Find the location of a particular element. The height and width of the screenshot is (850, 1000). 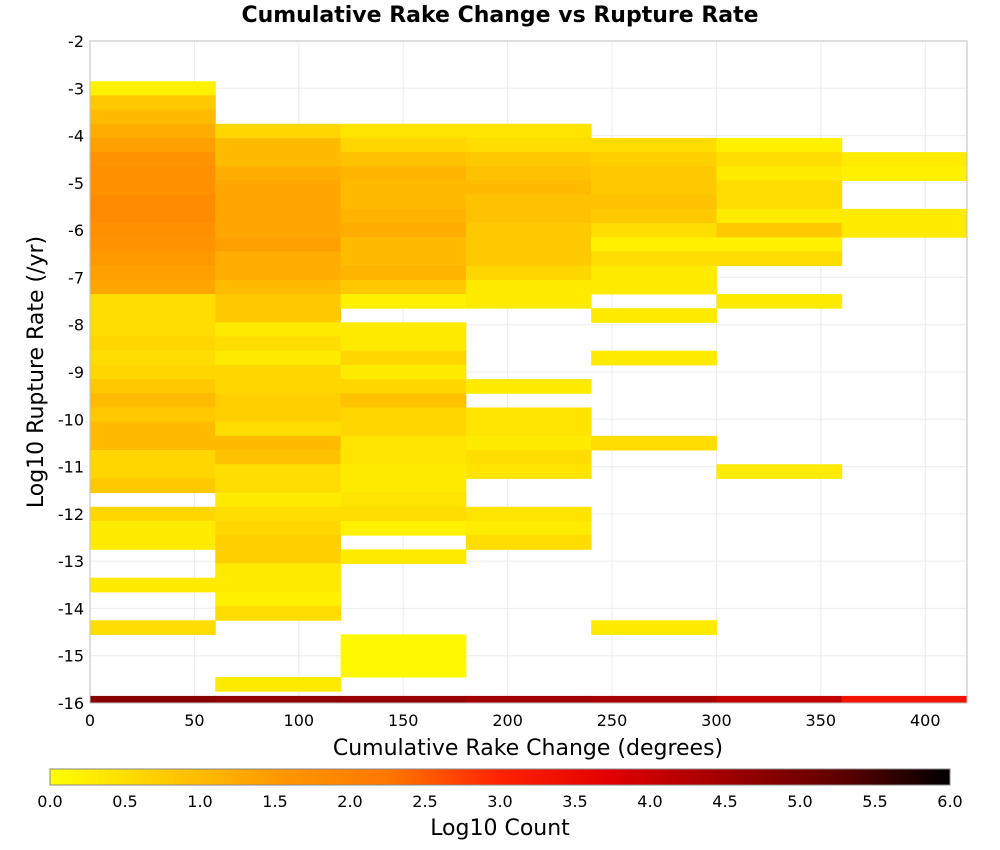

x-tick-label: 250 is located at coordinates (612, 720).